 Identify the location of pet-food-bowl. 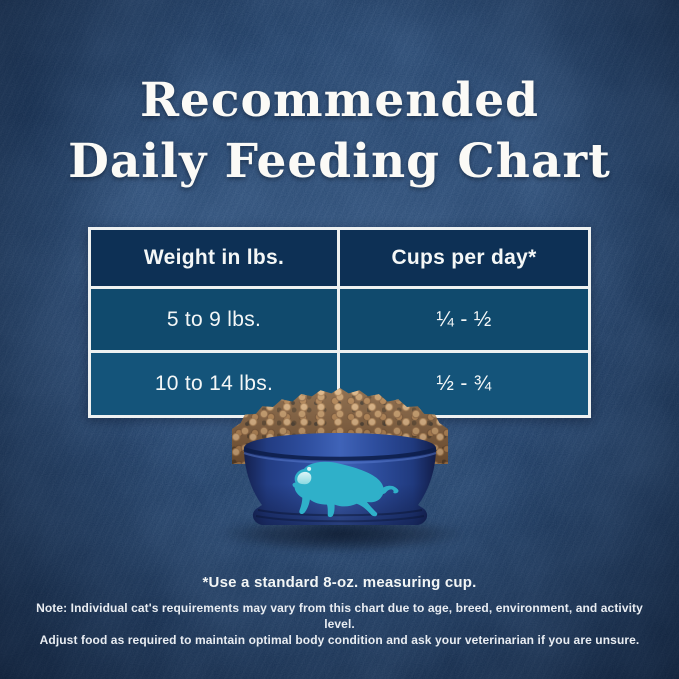
(340, 479).